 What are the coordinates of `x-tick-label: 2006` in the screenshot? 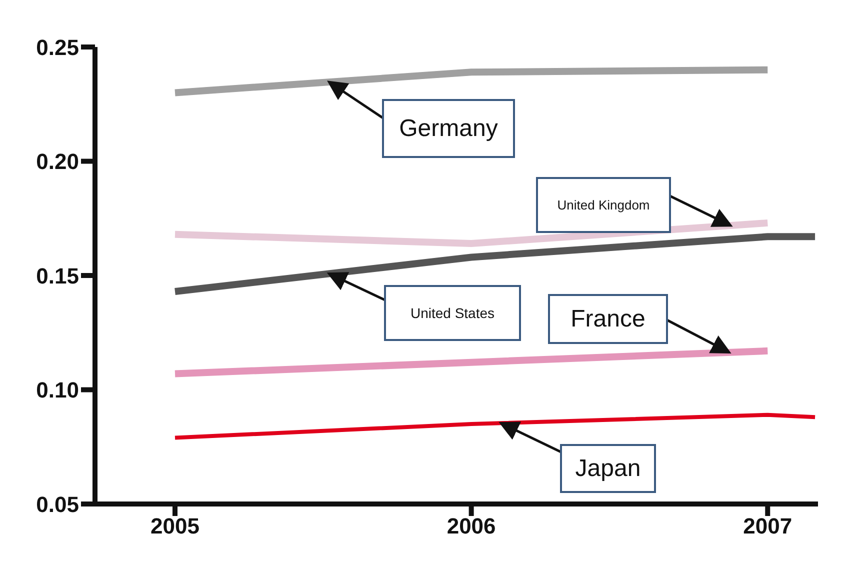 It's located at (471, 526).